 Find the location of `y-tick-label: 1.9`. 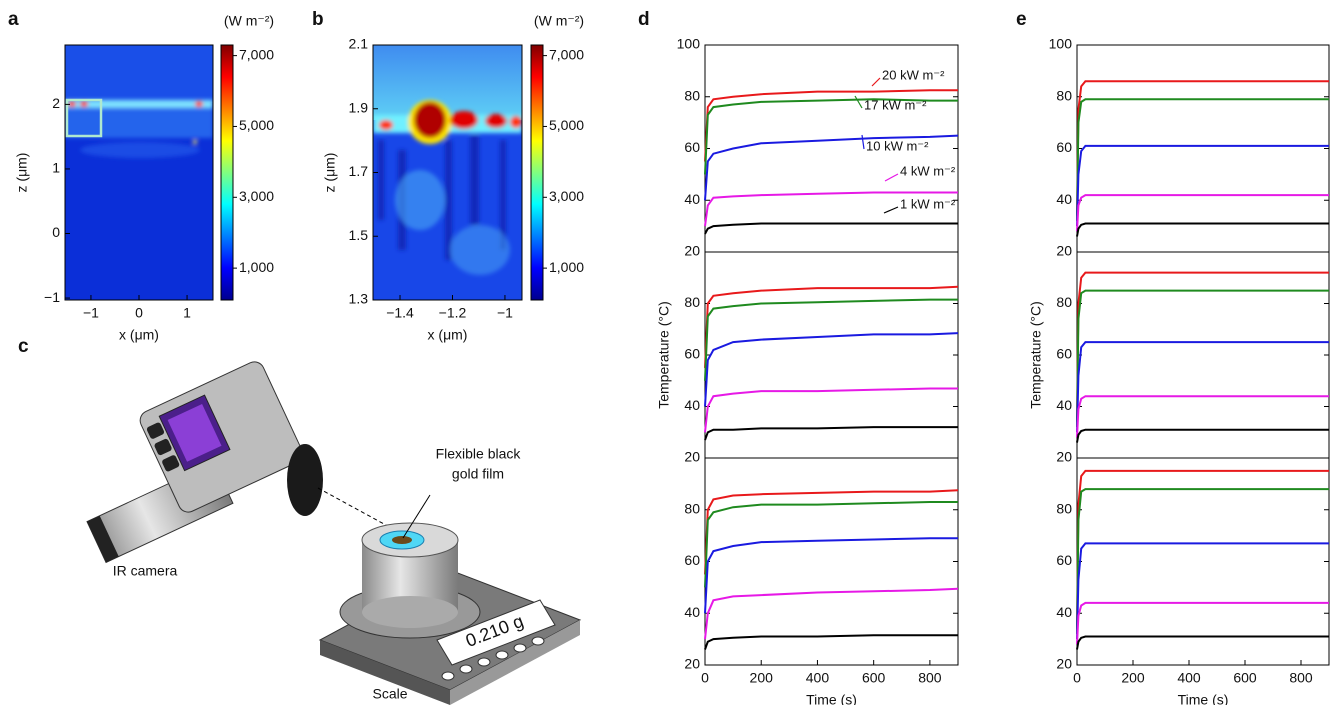

y-tick-label: 1.9 is located at coordinates (359, 107).